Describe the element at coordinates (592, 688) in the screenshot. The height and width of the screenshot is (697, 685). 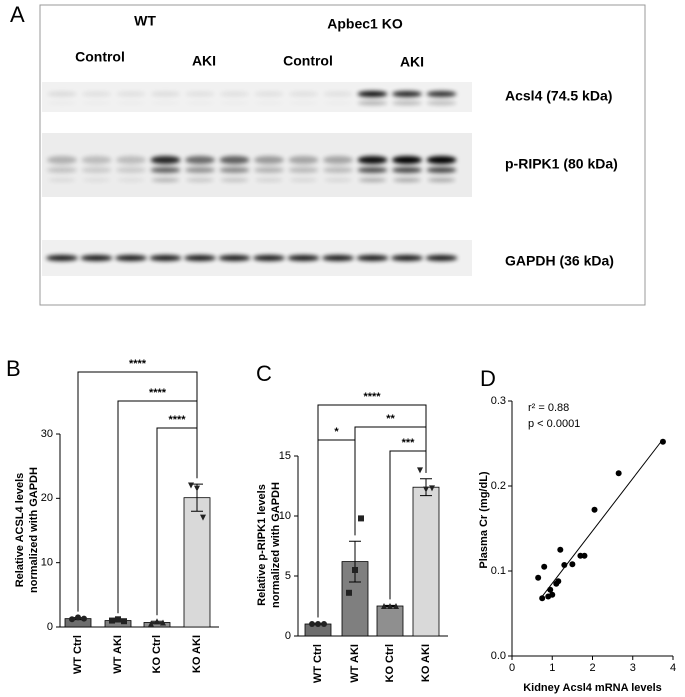
I see `x-axis-label: Kidney Acsl4 mRNA levels` at that location.